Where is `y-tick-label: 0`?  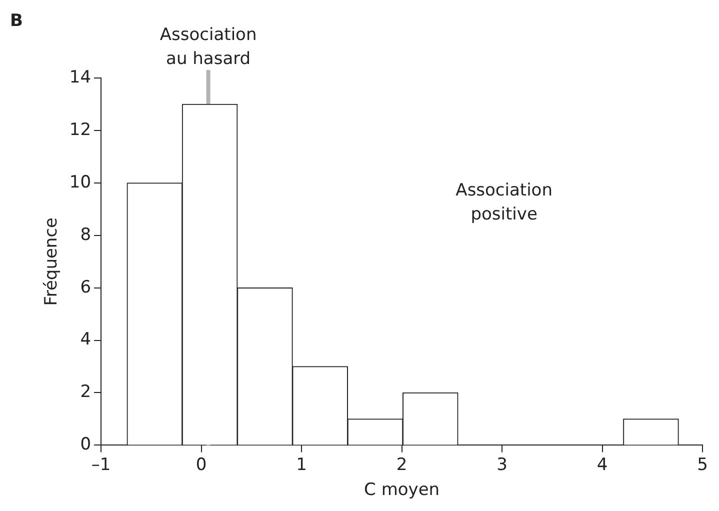
y-tick-label: 0 is located at coordinates (86, 444).